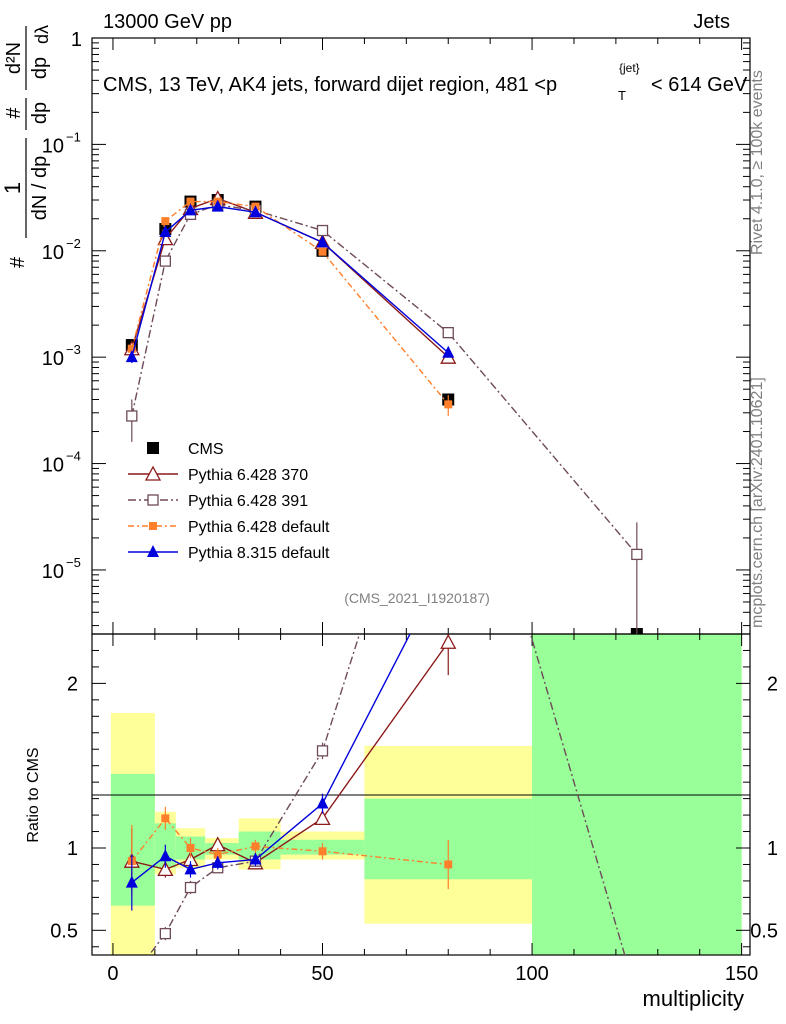 The height and width of the screenshot is (1024, 786). I want to click on mcplots-label: mcplots.cern.ch [arXiv:2401.10621], so click(757, 502).